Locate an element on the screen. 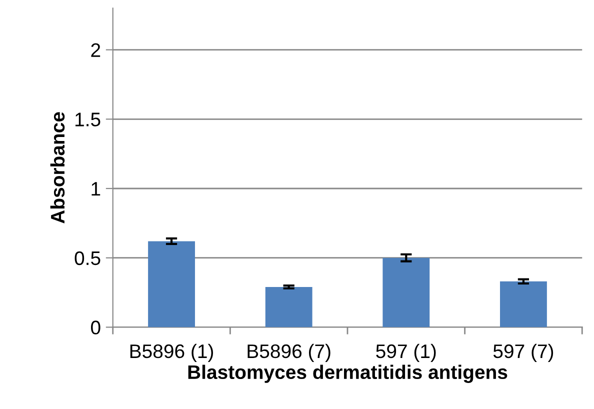 The height and width of the screenshot is (409, 594). y-tick-label: 1.5 is located at coordinates (88, 119).